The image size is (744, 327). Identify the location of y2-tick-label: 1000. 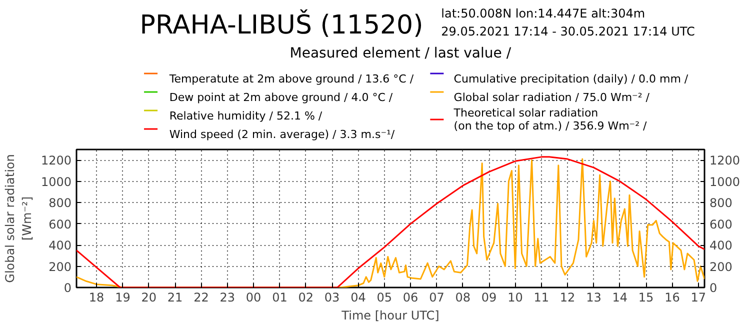
(725, 181).